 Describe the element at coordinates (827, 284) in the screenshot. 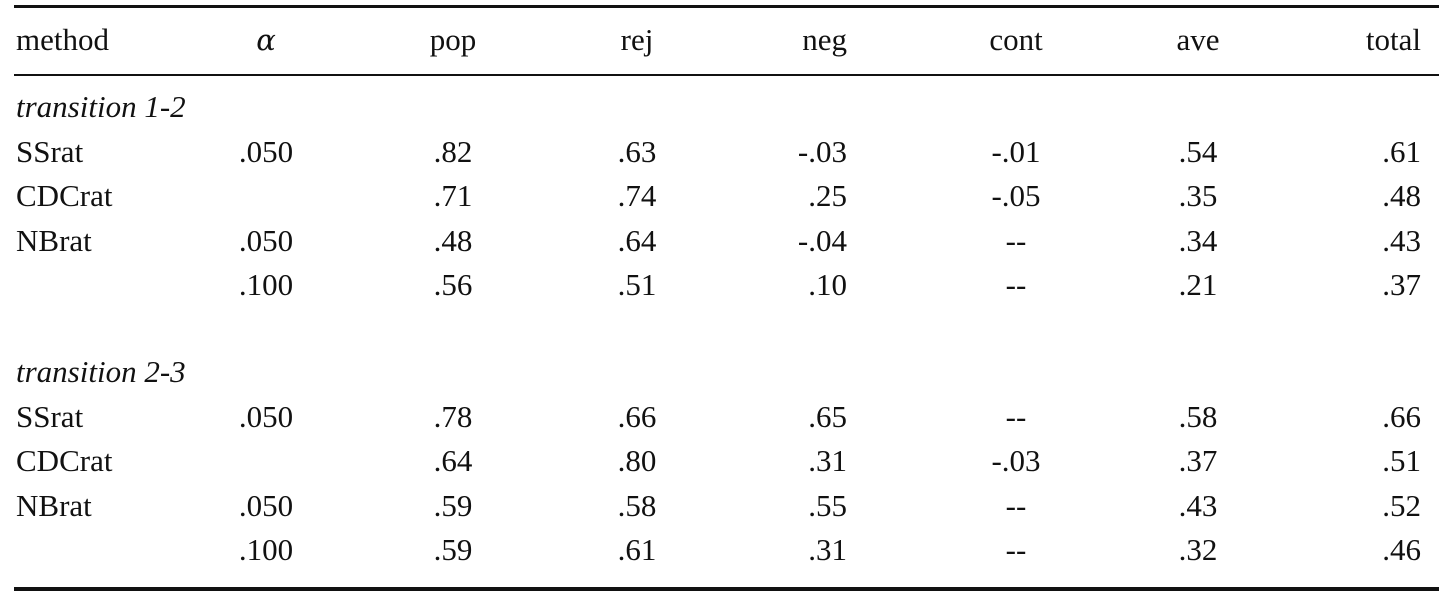

I see `table-cell-neg: .10` at that location.